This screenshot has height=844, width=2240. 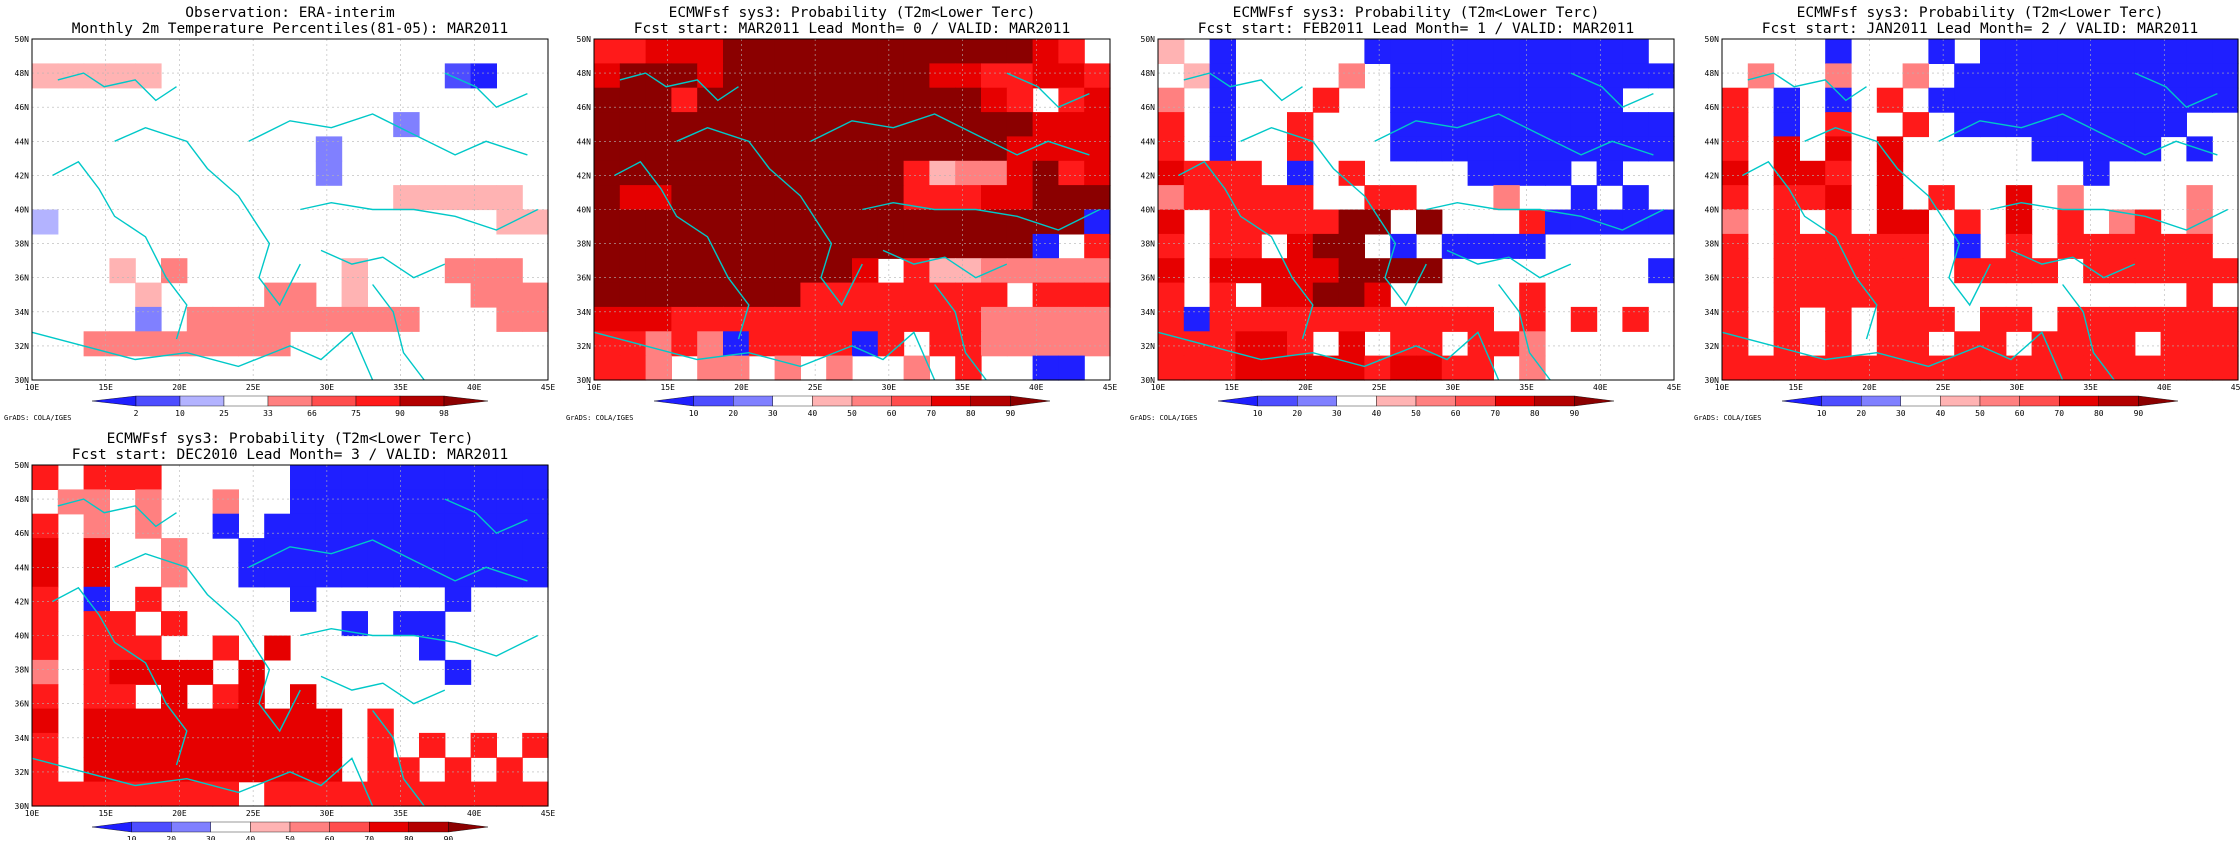 I want to click on map-frame, so click(x=290, y=209).